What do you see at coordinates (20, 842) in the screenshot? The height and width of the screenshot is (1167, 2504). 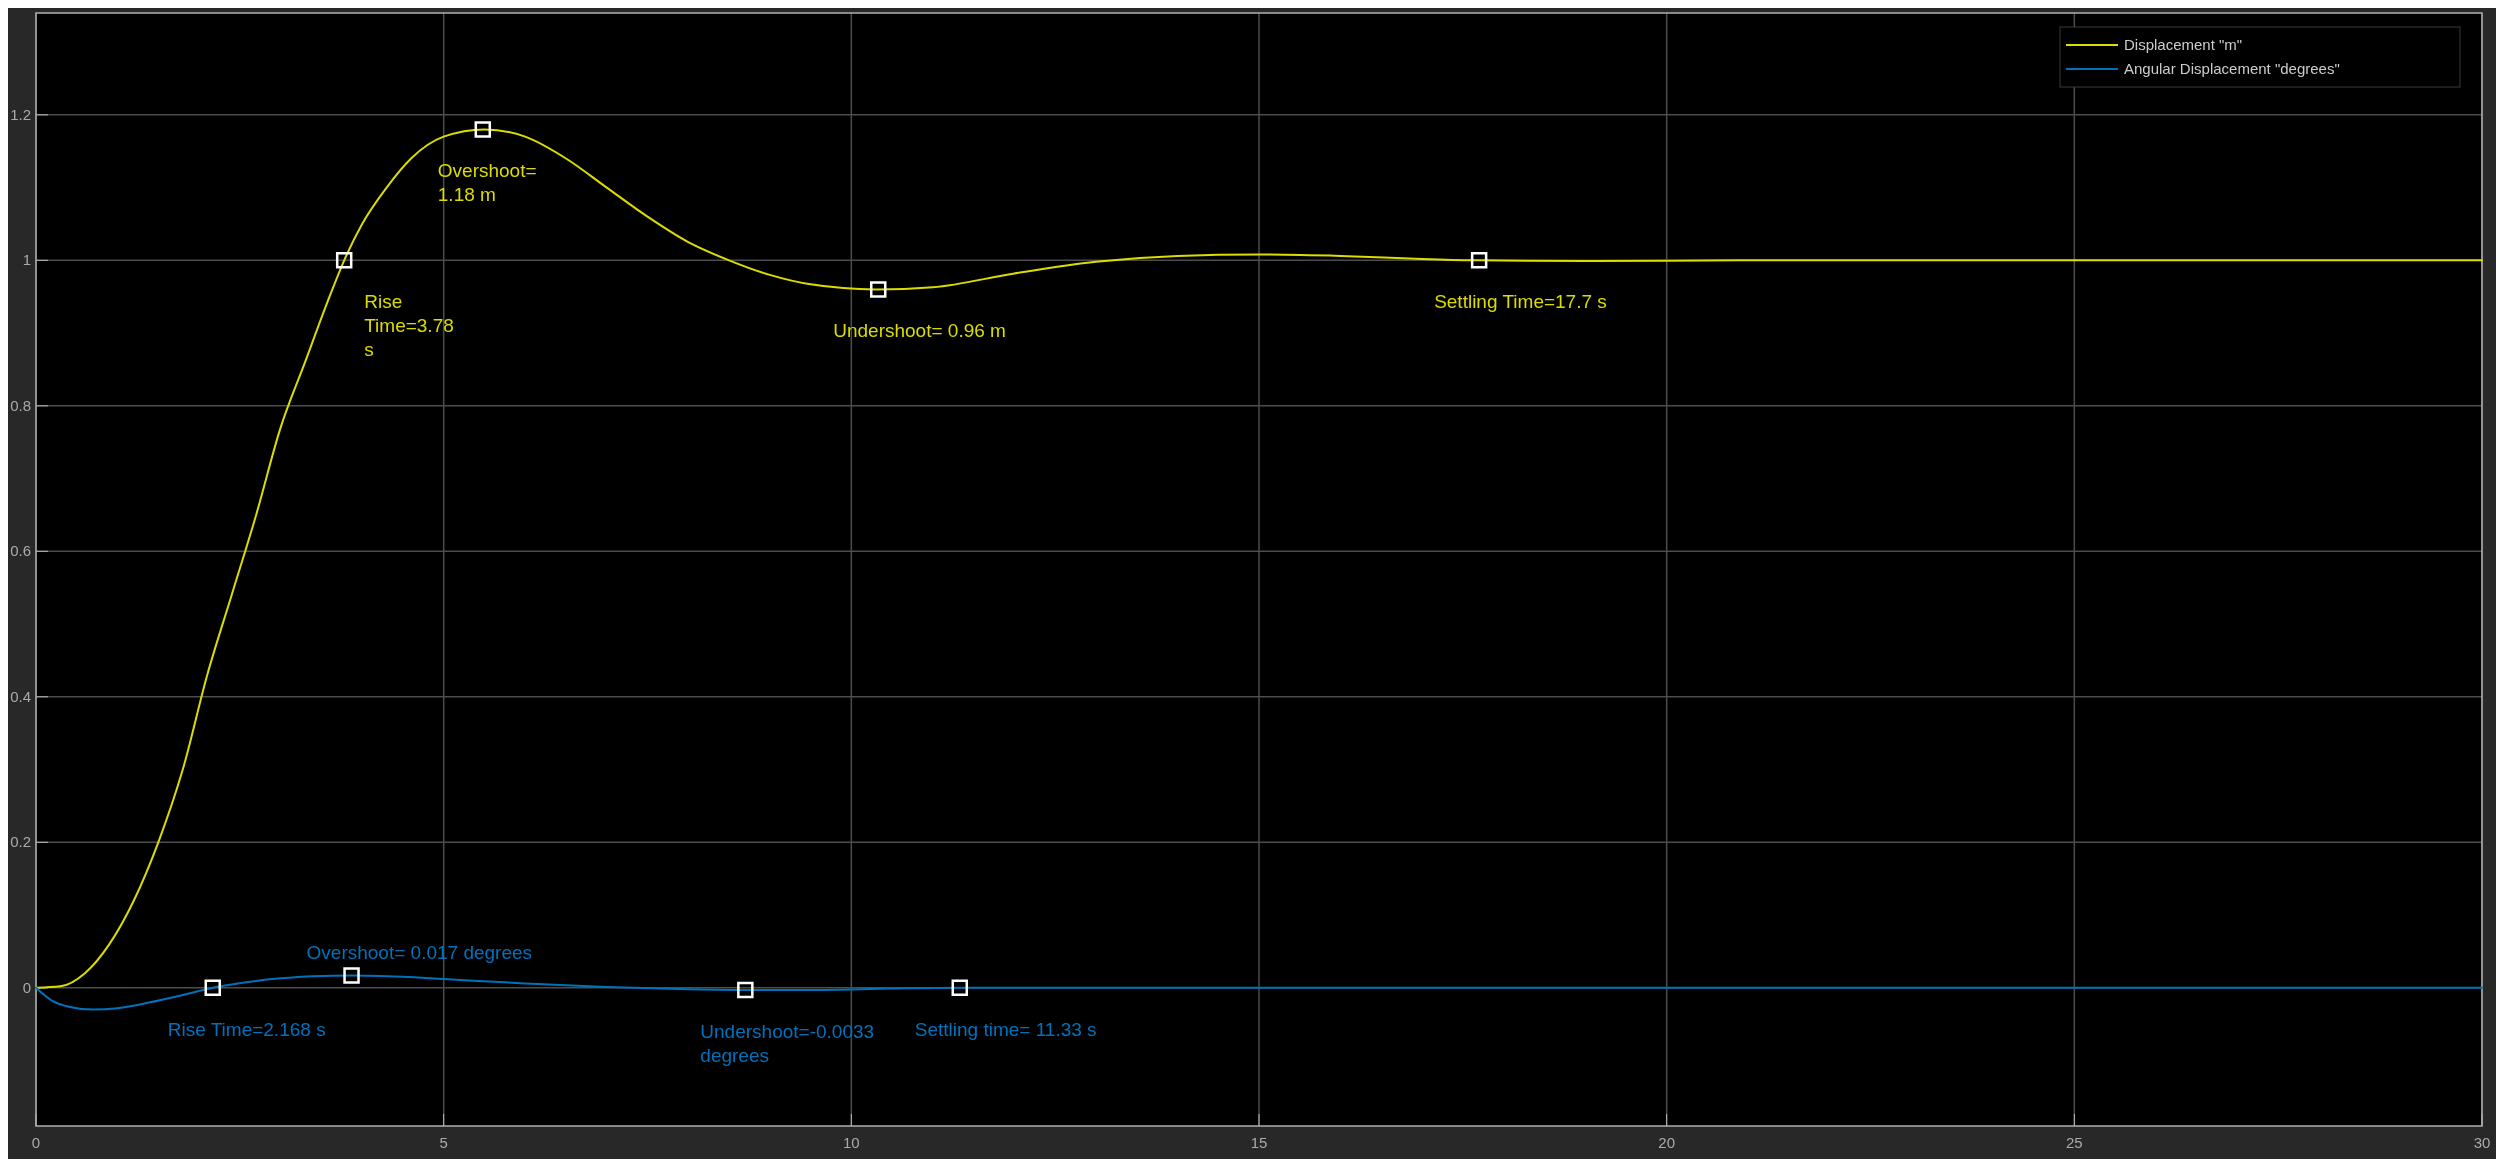 I see `y-tick-label: 0.2` at bounding box center [20, 842].